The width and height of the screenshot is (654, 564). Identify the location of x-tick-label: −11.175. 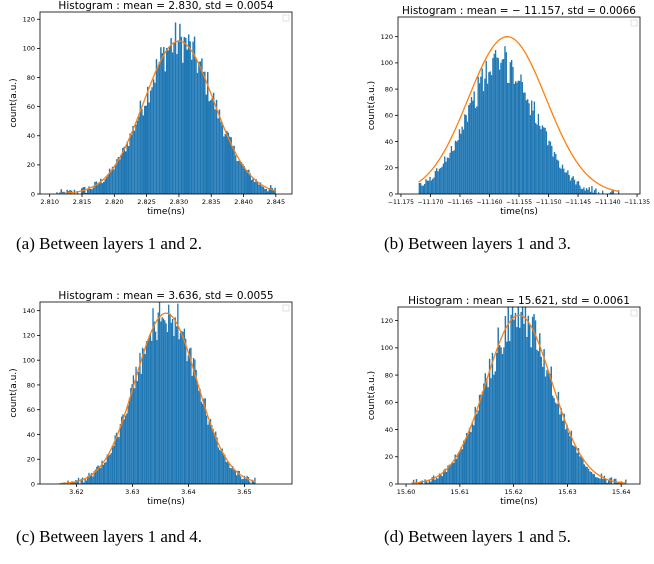
(401, 202).